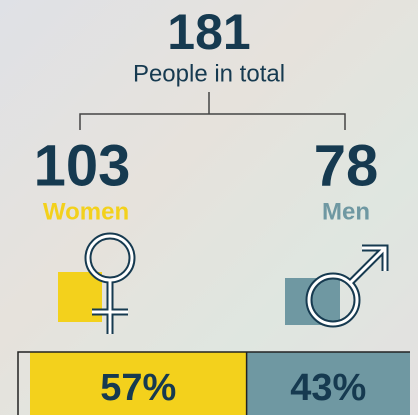  Describe the element at coordinates (208, 32) in the screenshot. I see `total-value: 181` at that location.